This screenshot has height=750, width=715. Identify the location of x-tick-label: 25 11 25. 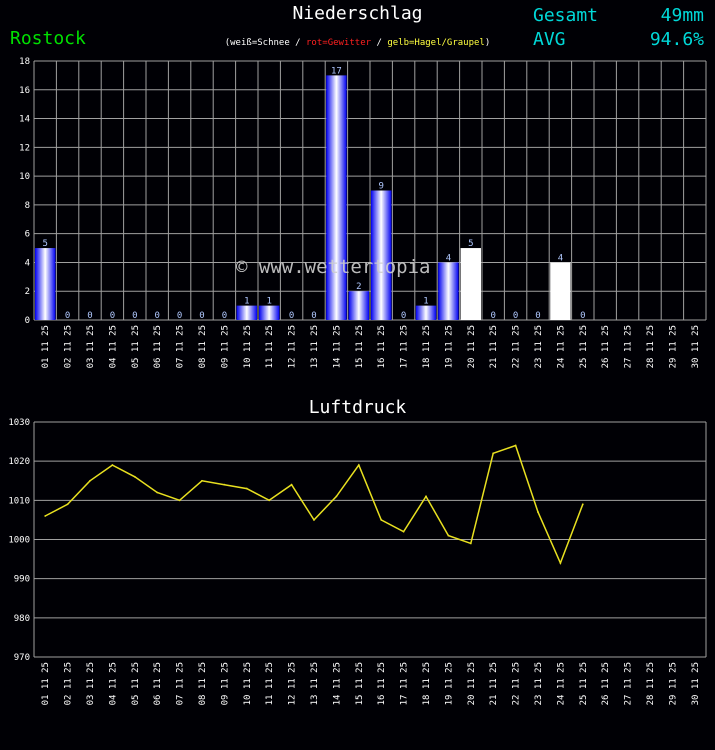
(584, 346).